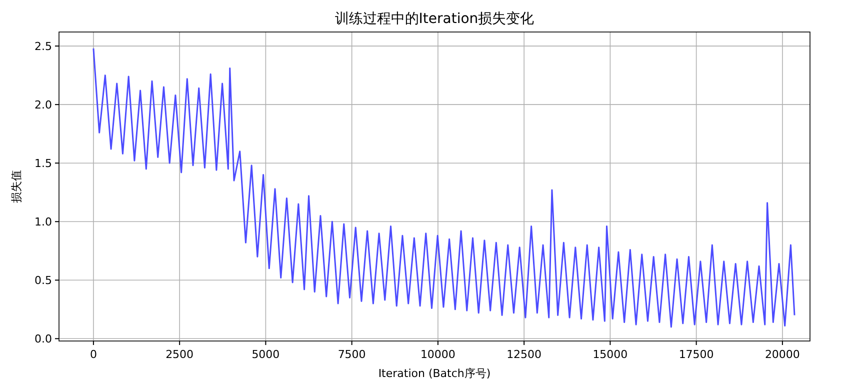 This screenshot has height=390, width=843. Describe the element at coordinates (696, 354) in the screenshot. I see `x-tick-label: 17500` at that location.